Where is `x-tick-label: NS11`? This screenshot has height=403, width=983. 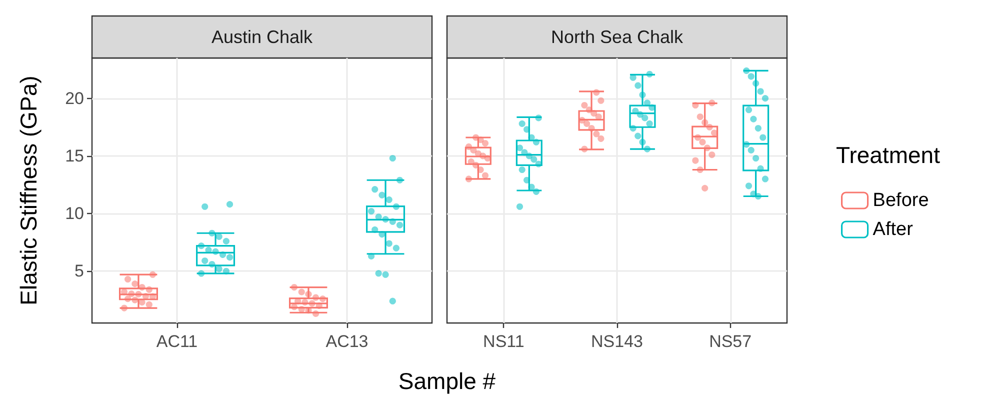 x-tick-label: NS11 is located at coordinates (503, 341).